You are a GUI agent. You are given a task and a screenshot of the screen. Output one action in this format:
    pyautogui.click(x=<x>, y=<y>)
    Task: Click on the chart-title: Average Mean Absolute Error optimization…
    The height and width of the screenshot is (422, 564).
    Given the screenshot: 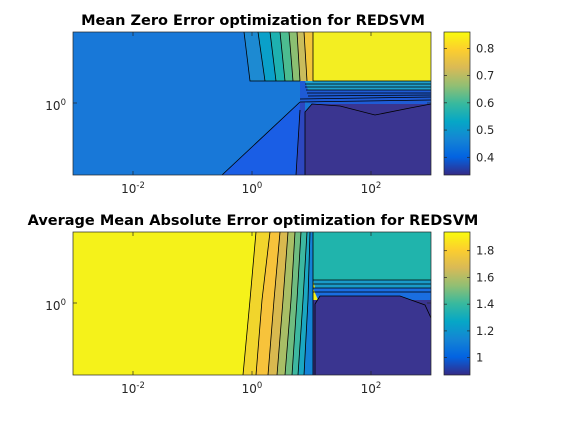 What is the action you would take?
    pyautogui.click(x=253, y=221)
    